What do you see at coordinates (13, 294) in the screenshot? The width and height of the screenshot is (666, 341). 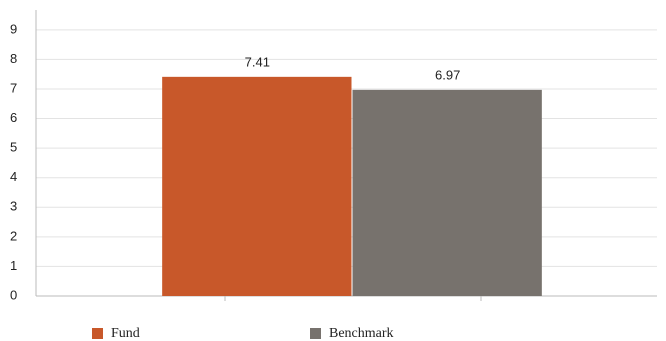 I see `y-tick-label: 0` at bounding box center [13, 294].